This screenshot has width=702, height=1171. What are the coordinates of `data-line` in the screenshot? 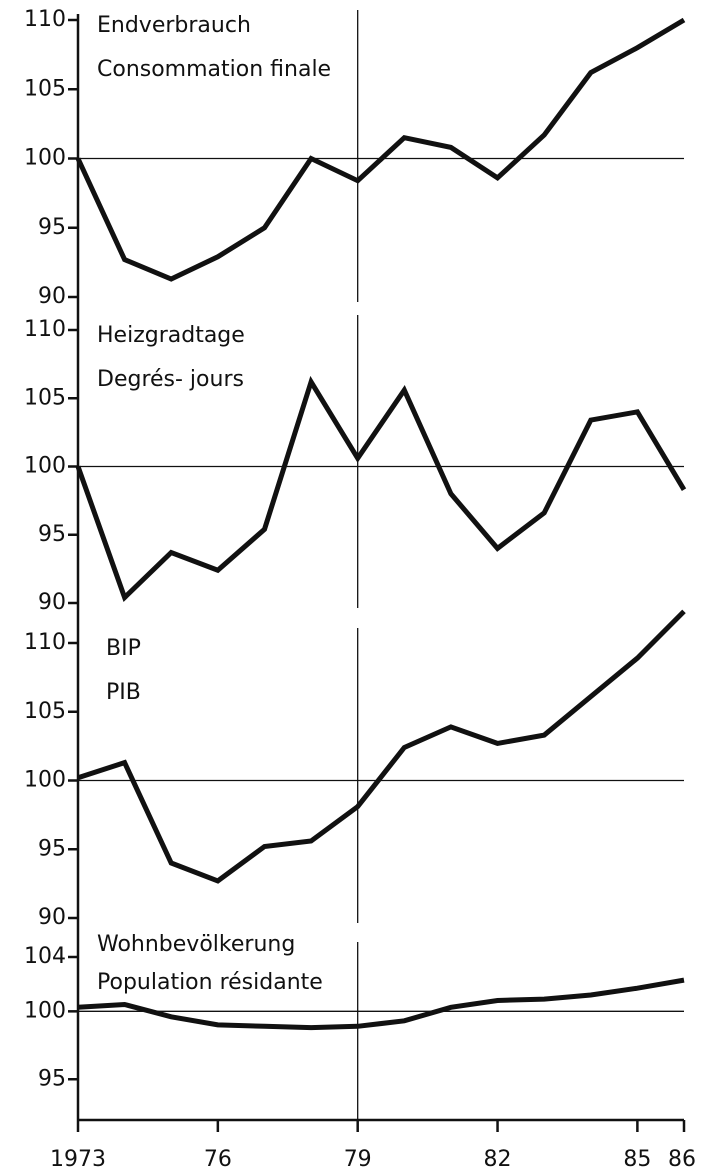 It's located at (381, 1004).